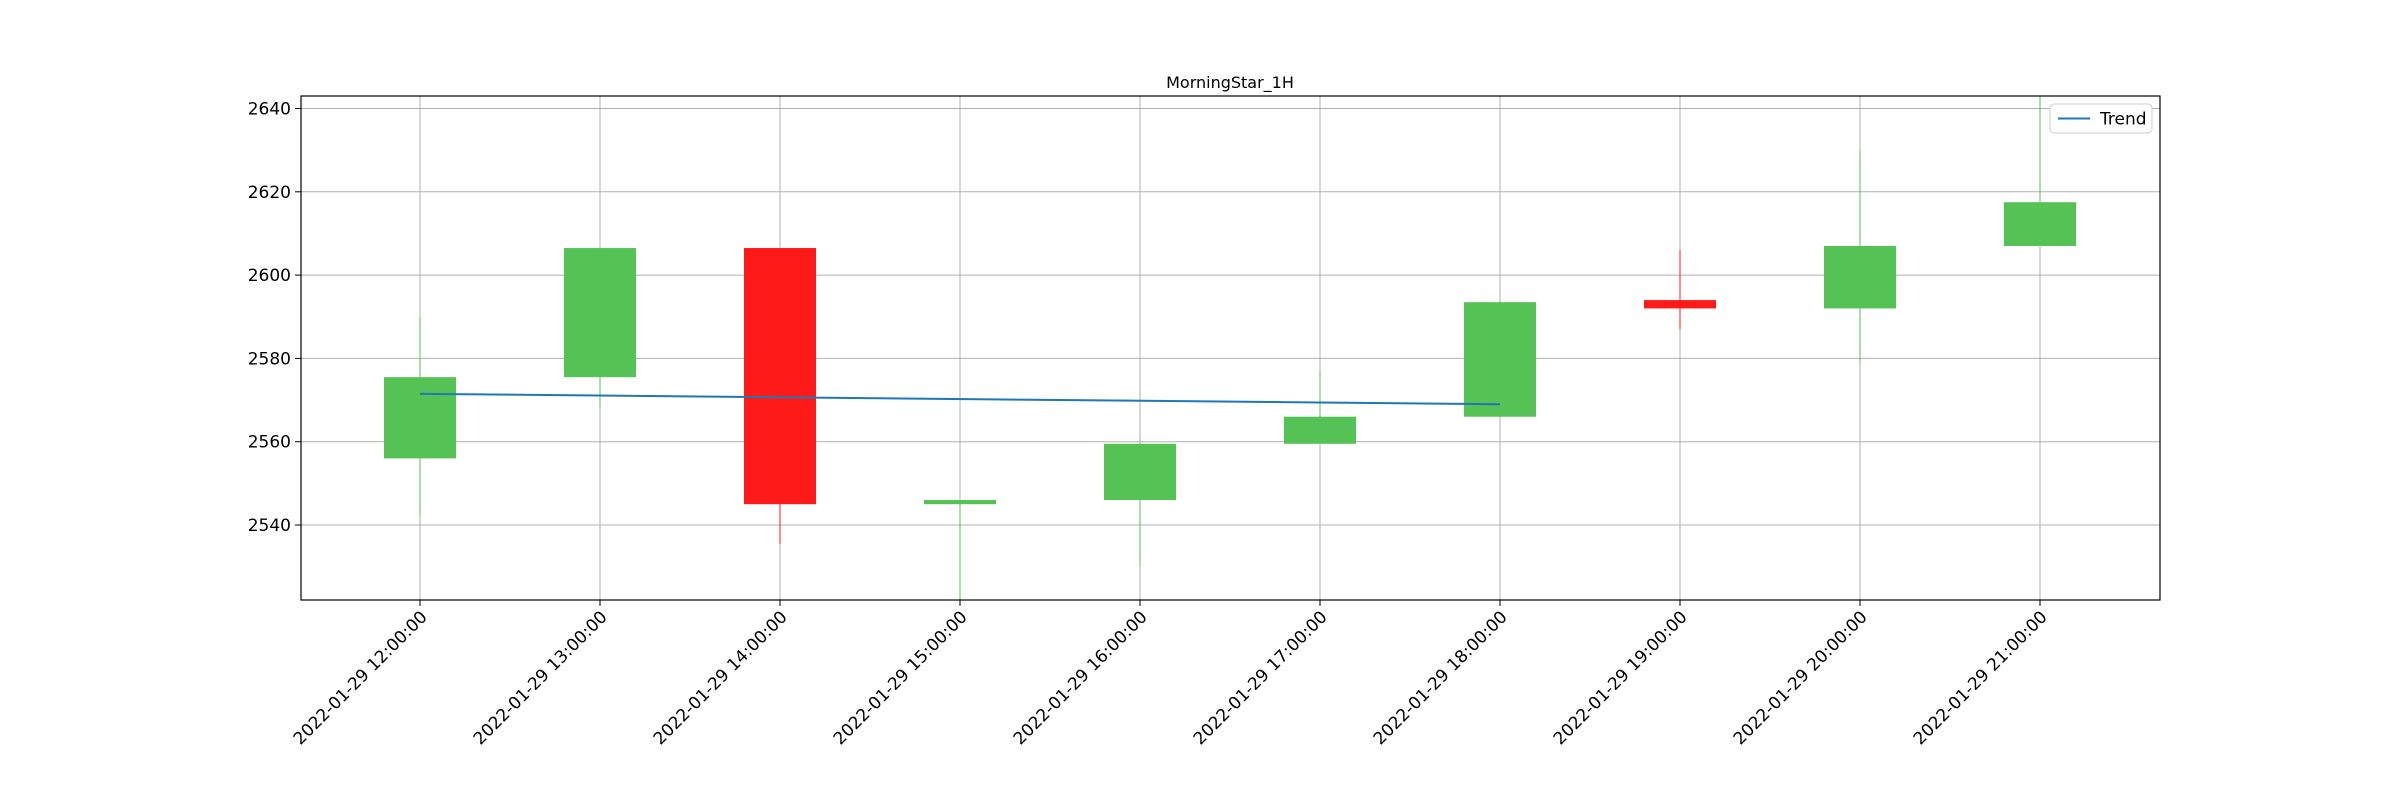 The image size is (2400, 805). I want to click on y-tick-label-1: 2560, so click(269, 443).